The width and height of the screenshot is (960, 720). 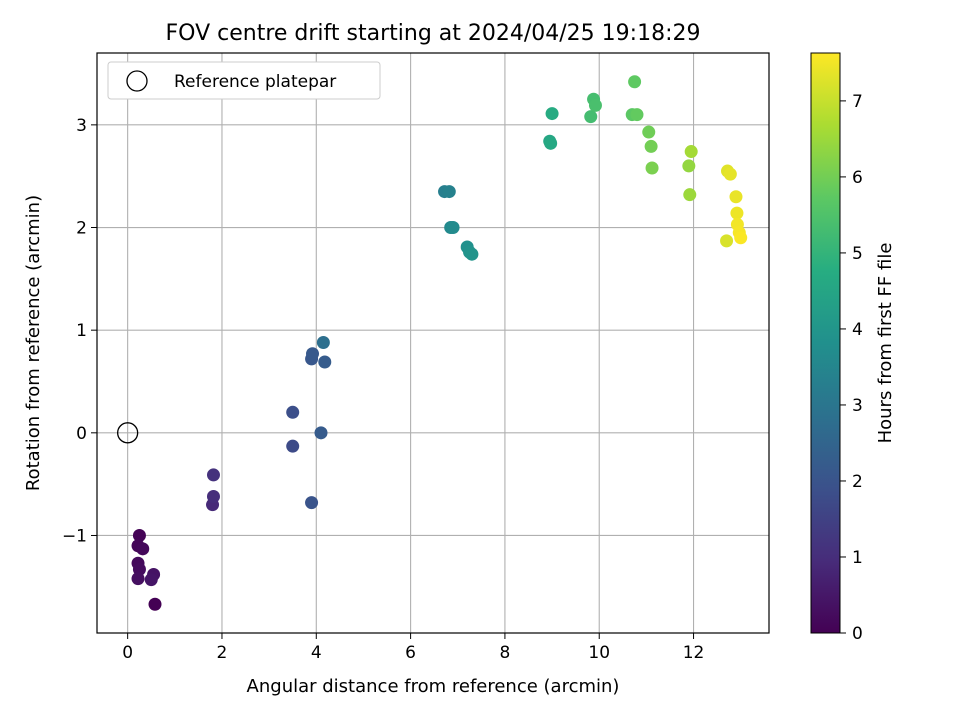 What do you see at coordinates (857, 558) in the screenshot?
I see `colorbar-tick-label: 1` at bounding box center [857, 558].